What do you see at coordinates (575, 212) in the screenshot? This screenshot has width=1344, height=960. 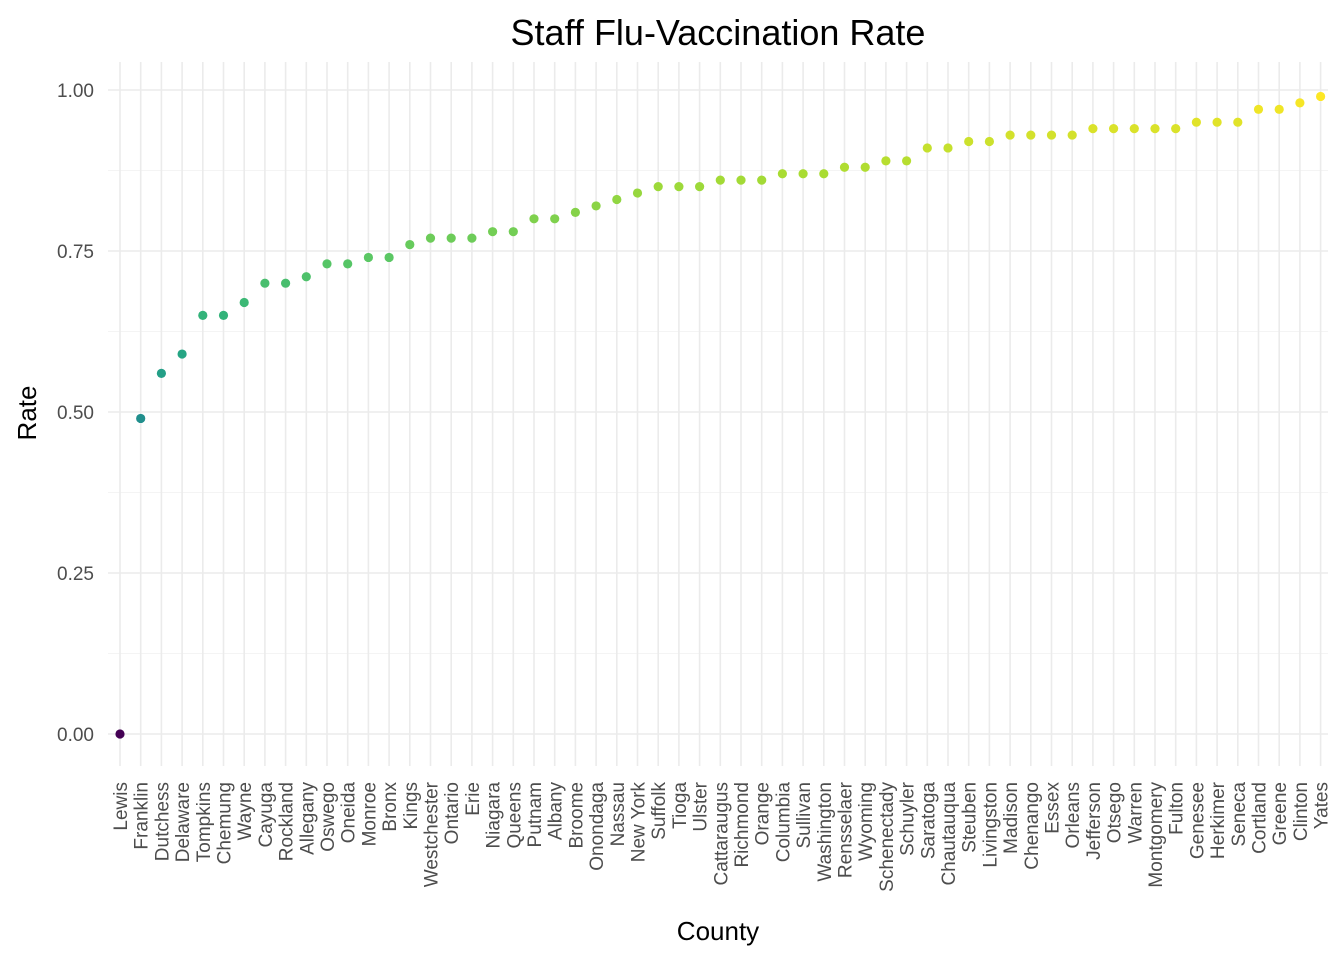 I see `data-point-broome` at bounding box center [575, 212].